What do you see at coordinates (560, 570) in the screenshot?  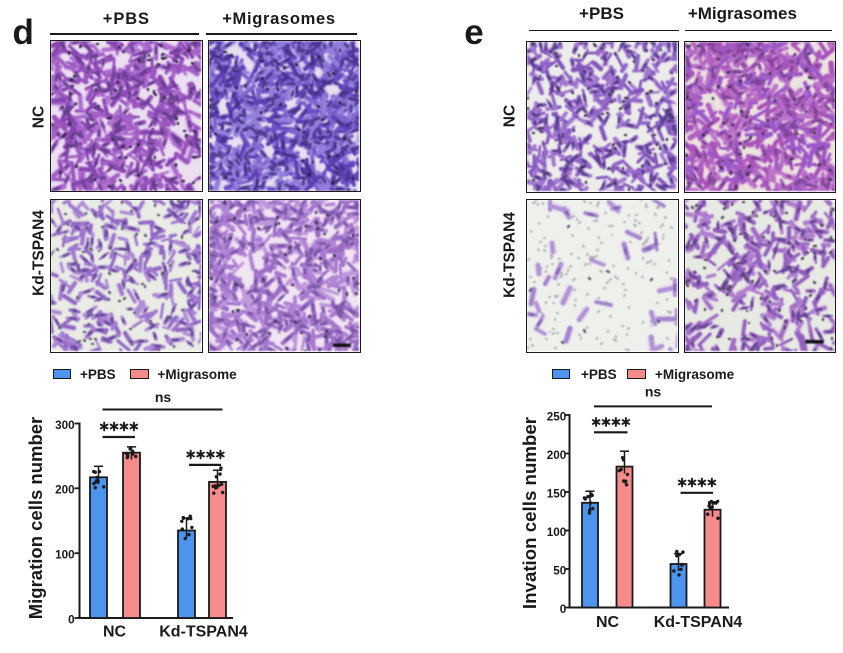 I see `svg-text: 50` at bounding box center [560, 570].